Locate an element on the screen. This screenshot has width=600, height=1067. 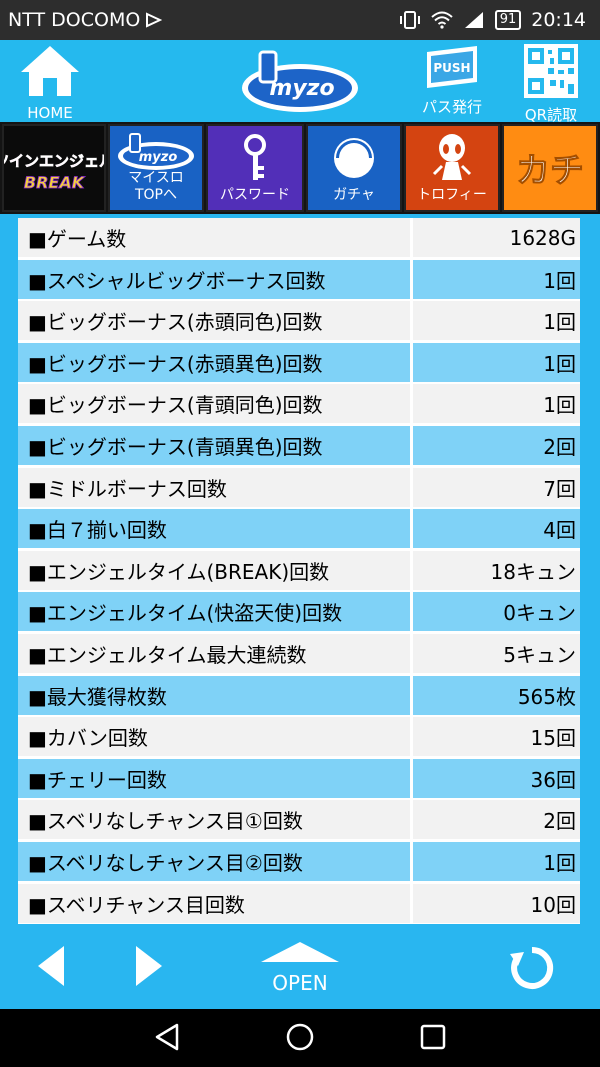
nav-home-icon is located at coordinates (300, 1037).